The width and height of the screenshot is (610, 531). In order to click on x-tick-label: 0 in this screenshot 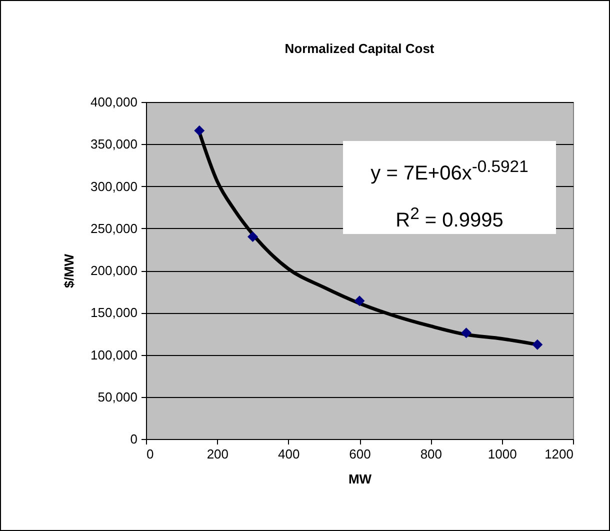, I will do `click(150, 454)`.